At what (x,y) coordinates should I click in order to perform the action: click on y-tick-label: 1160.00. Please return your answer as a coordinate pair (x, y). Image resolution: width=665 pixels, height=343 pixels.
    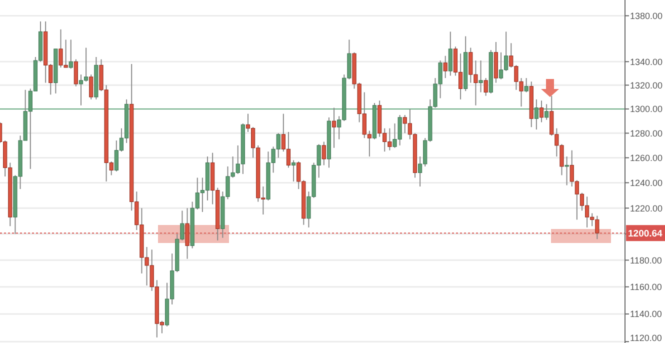
    Looking at the image, I should click on (646, 287).